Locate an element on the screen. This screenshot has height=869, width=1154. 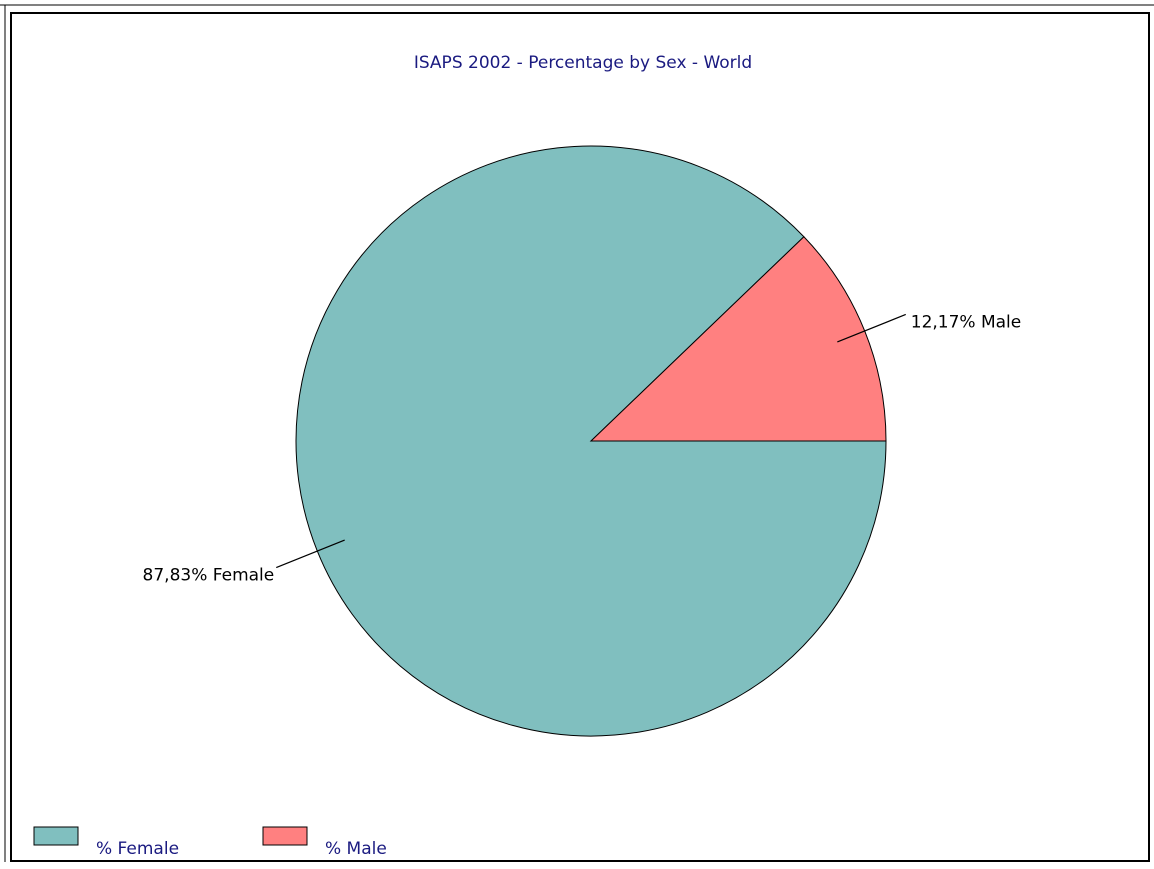
legend-label: % Male is located at coordinates (356, 849).